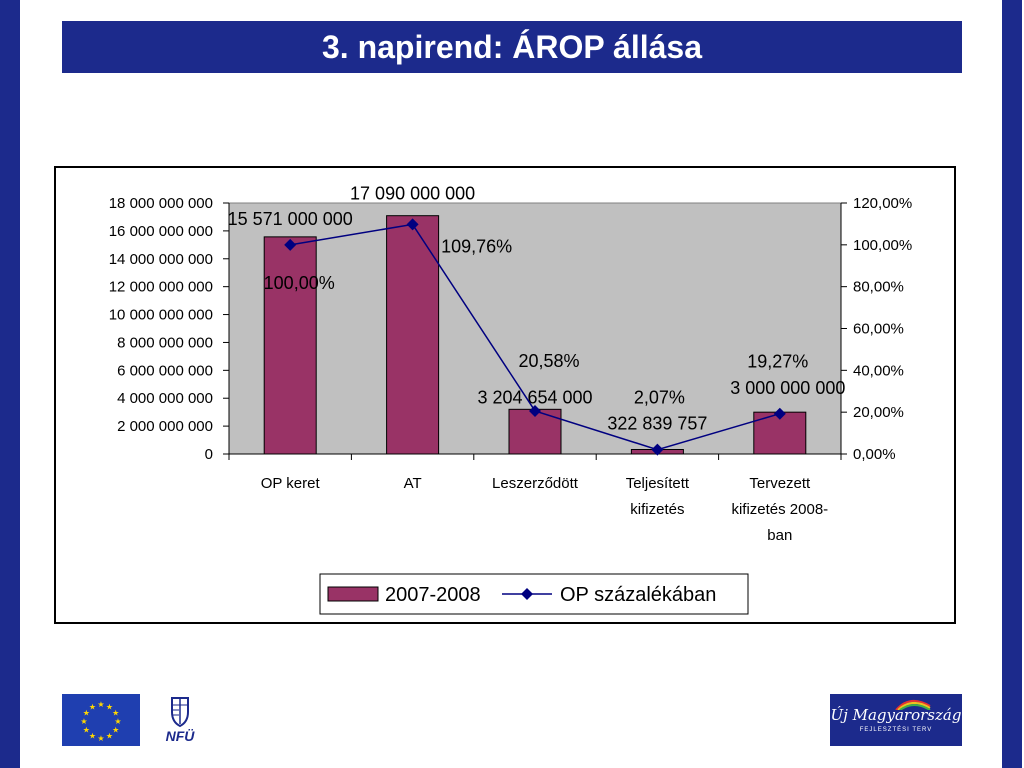  I want to click on line-data-label: 100,00%, so click(299, 283).